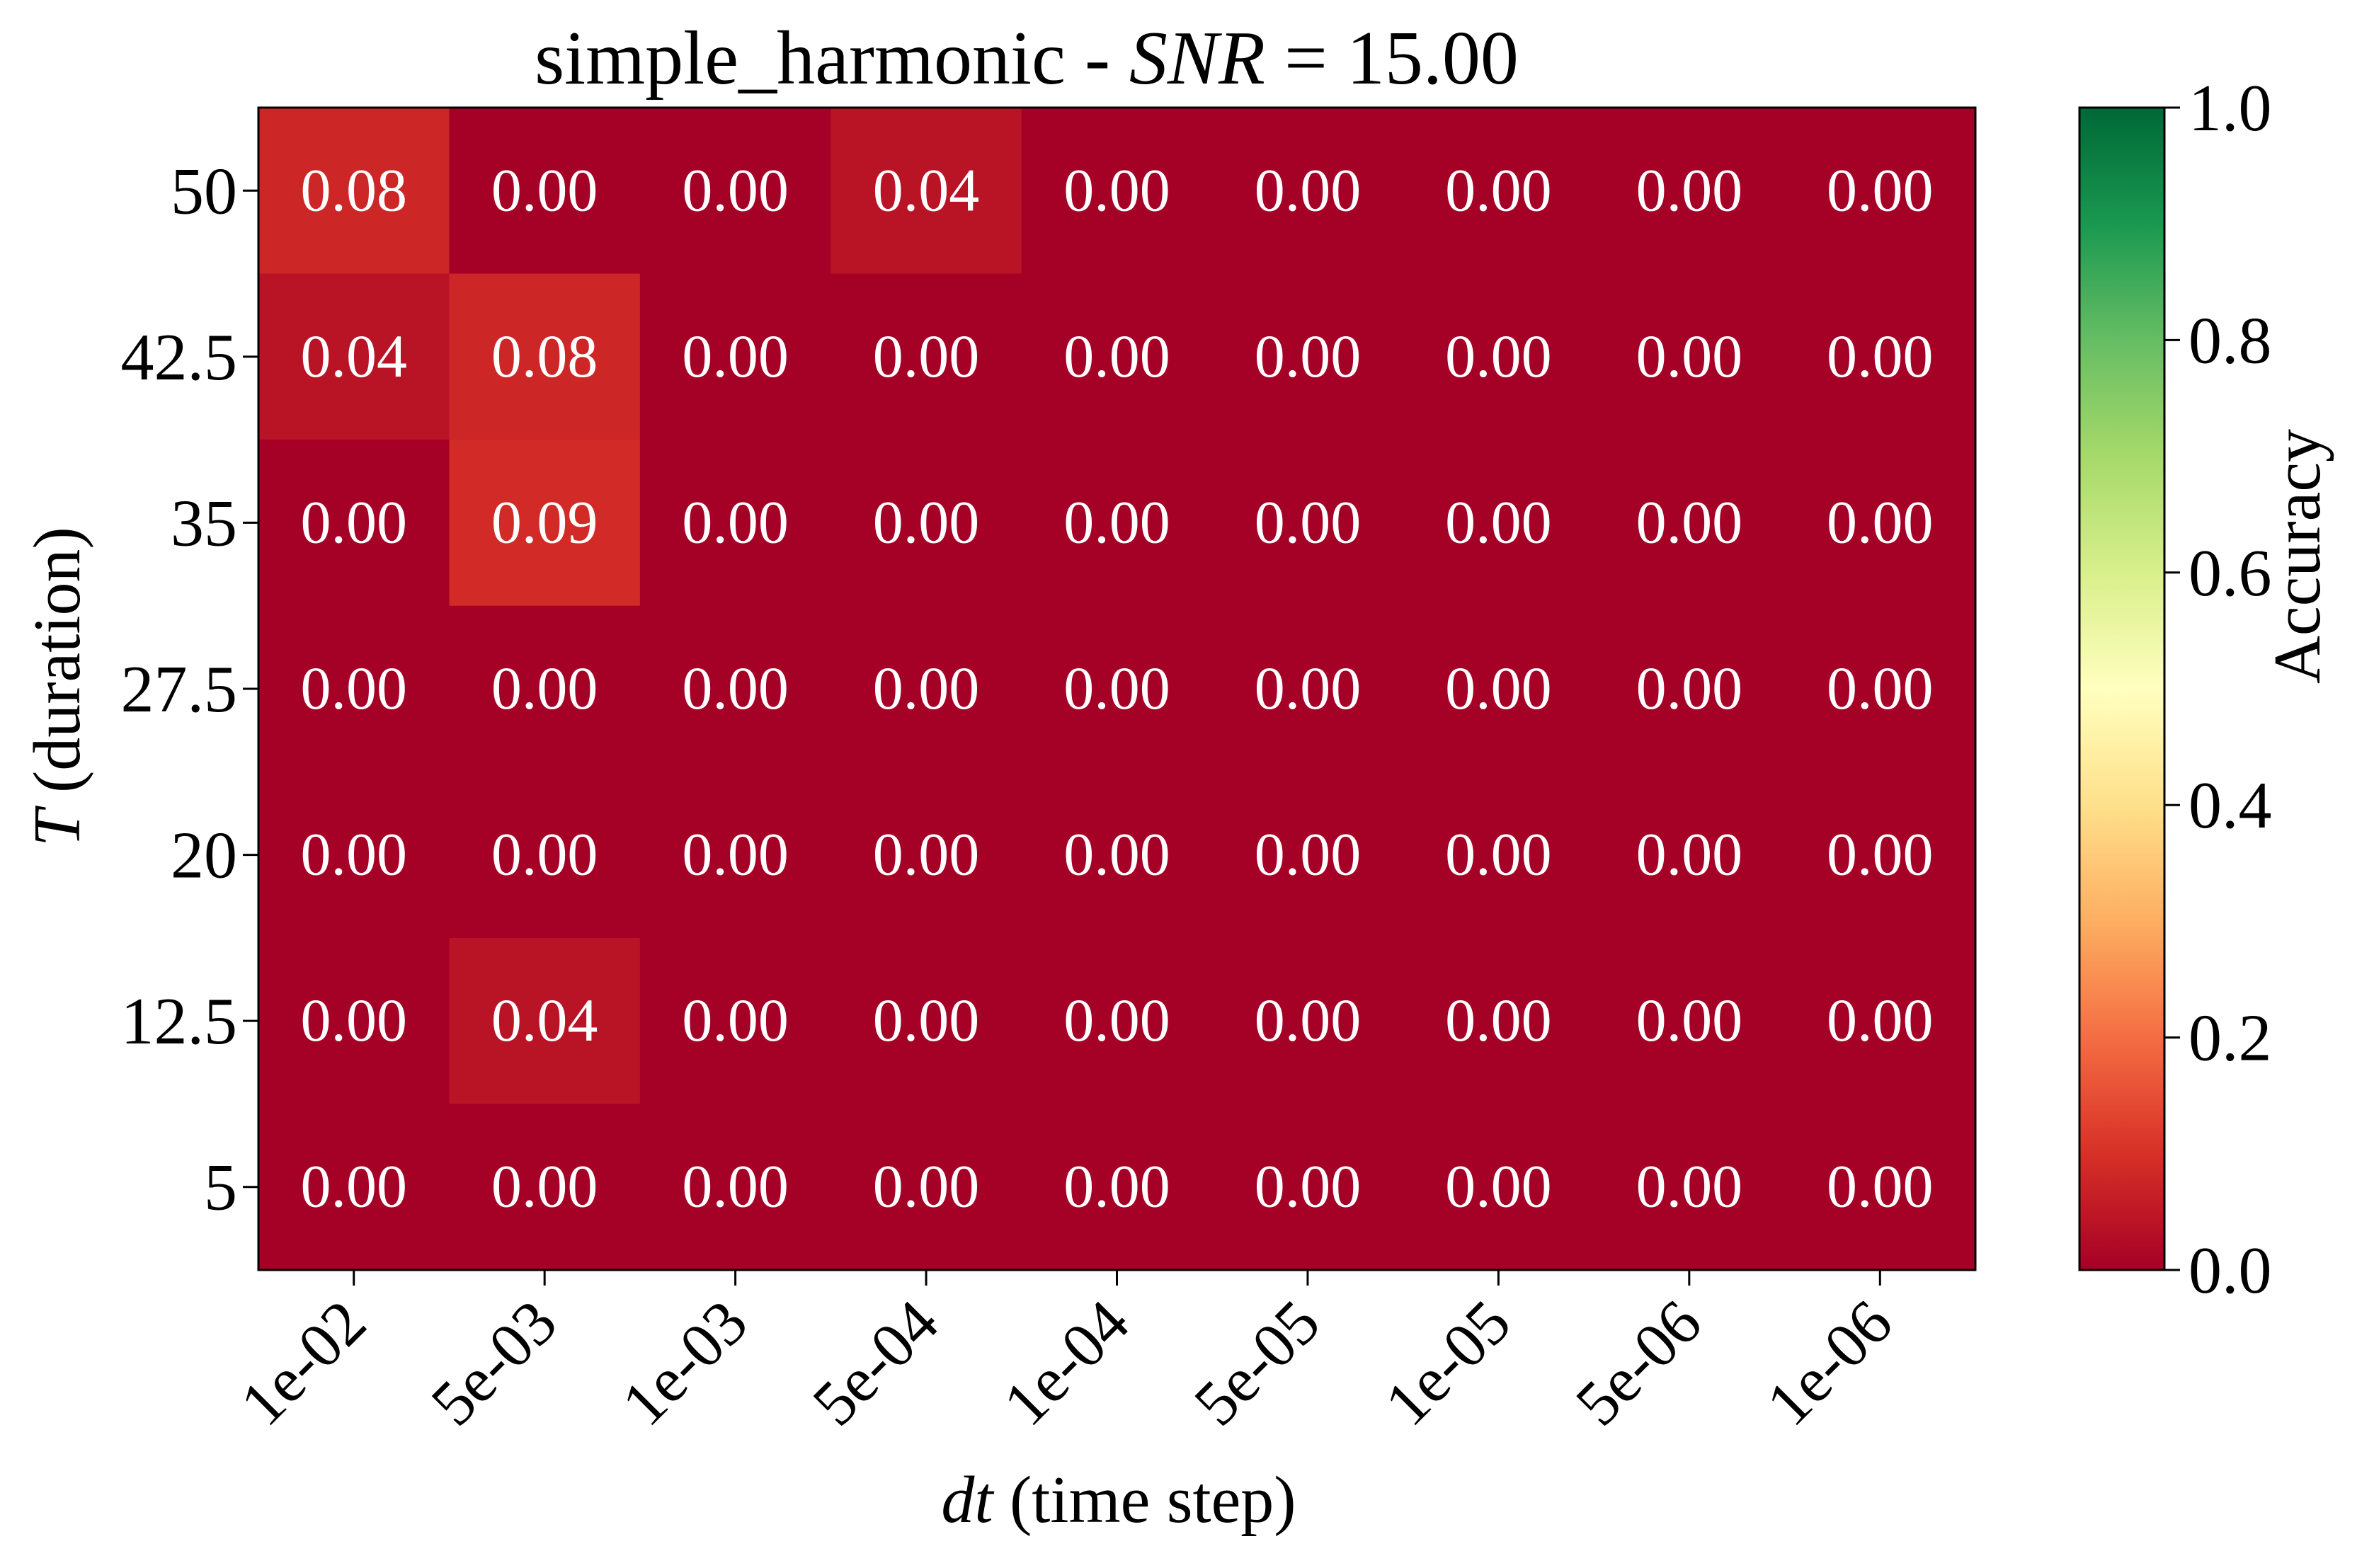  Describe the element at coordinates (2122, 688) in the screenshot. I see `colorbar` at that location.